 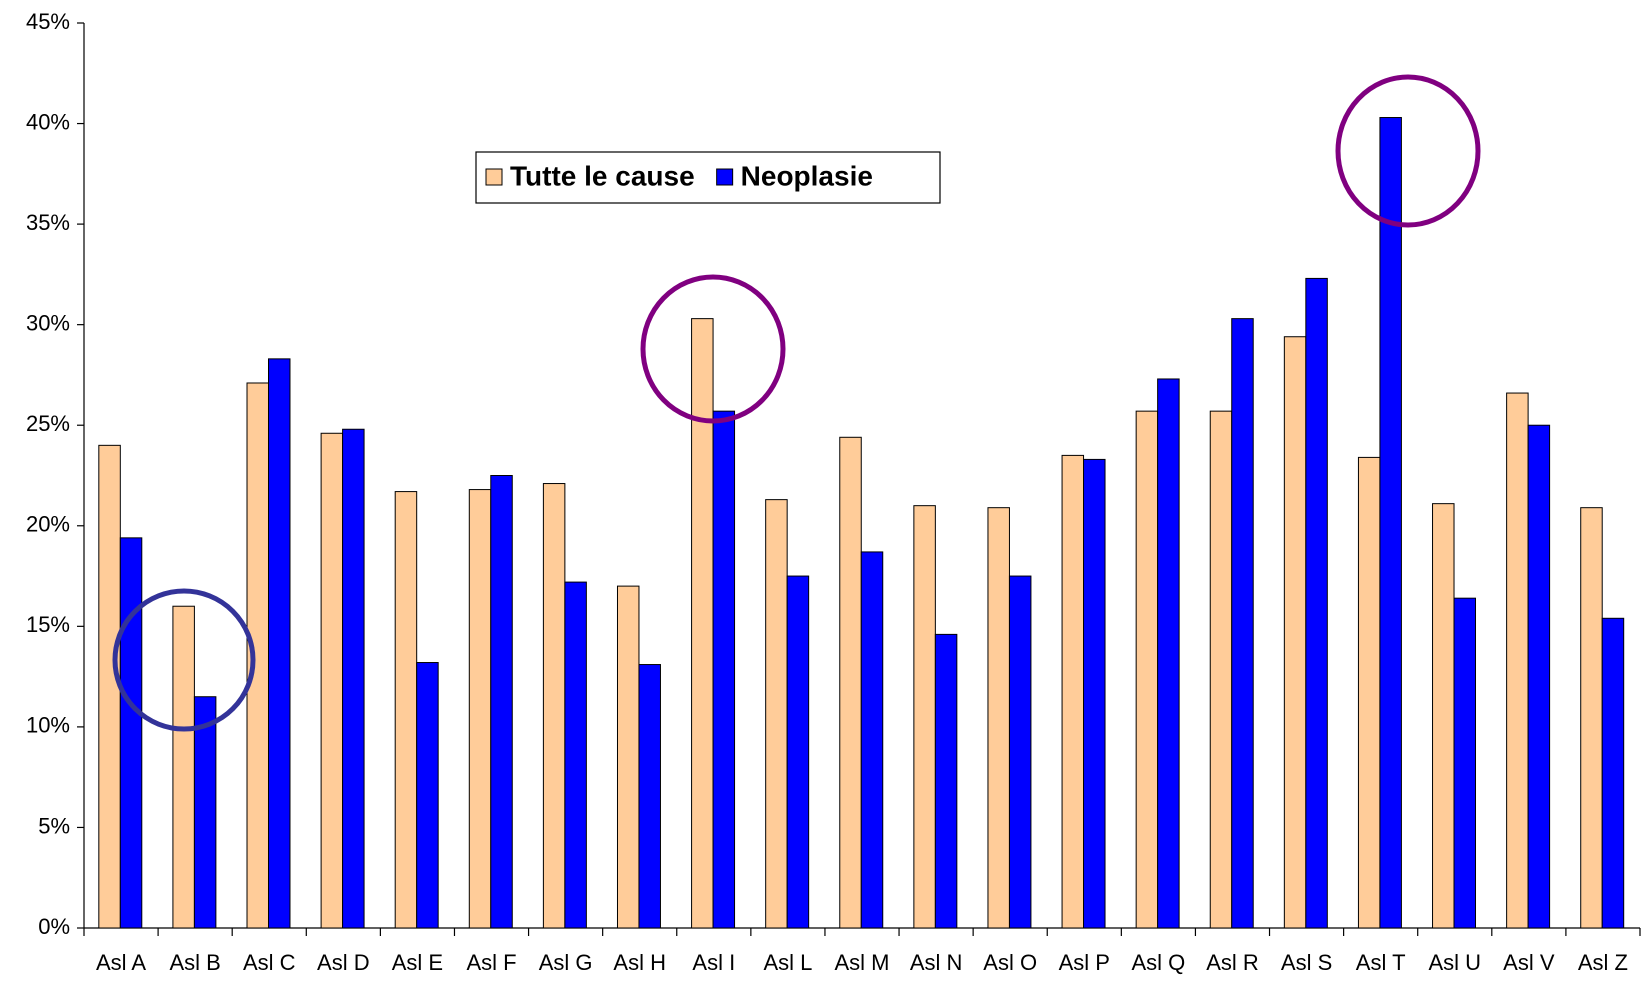 What do you see at coordinates (1010, 962) in the screenshot?
I see `x-tick-label: Asl O` at bounding box center [1010, 962].